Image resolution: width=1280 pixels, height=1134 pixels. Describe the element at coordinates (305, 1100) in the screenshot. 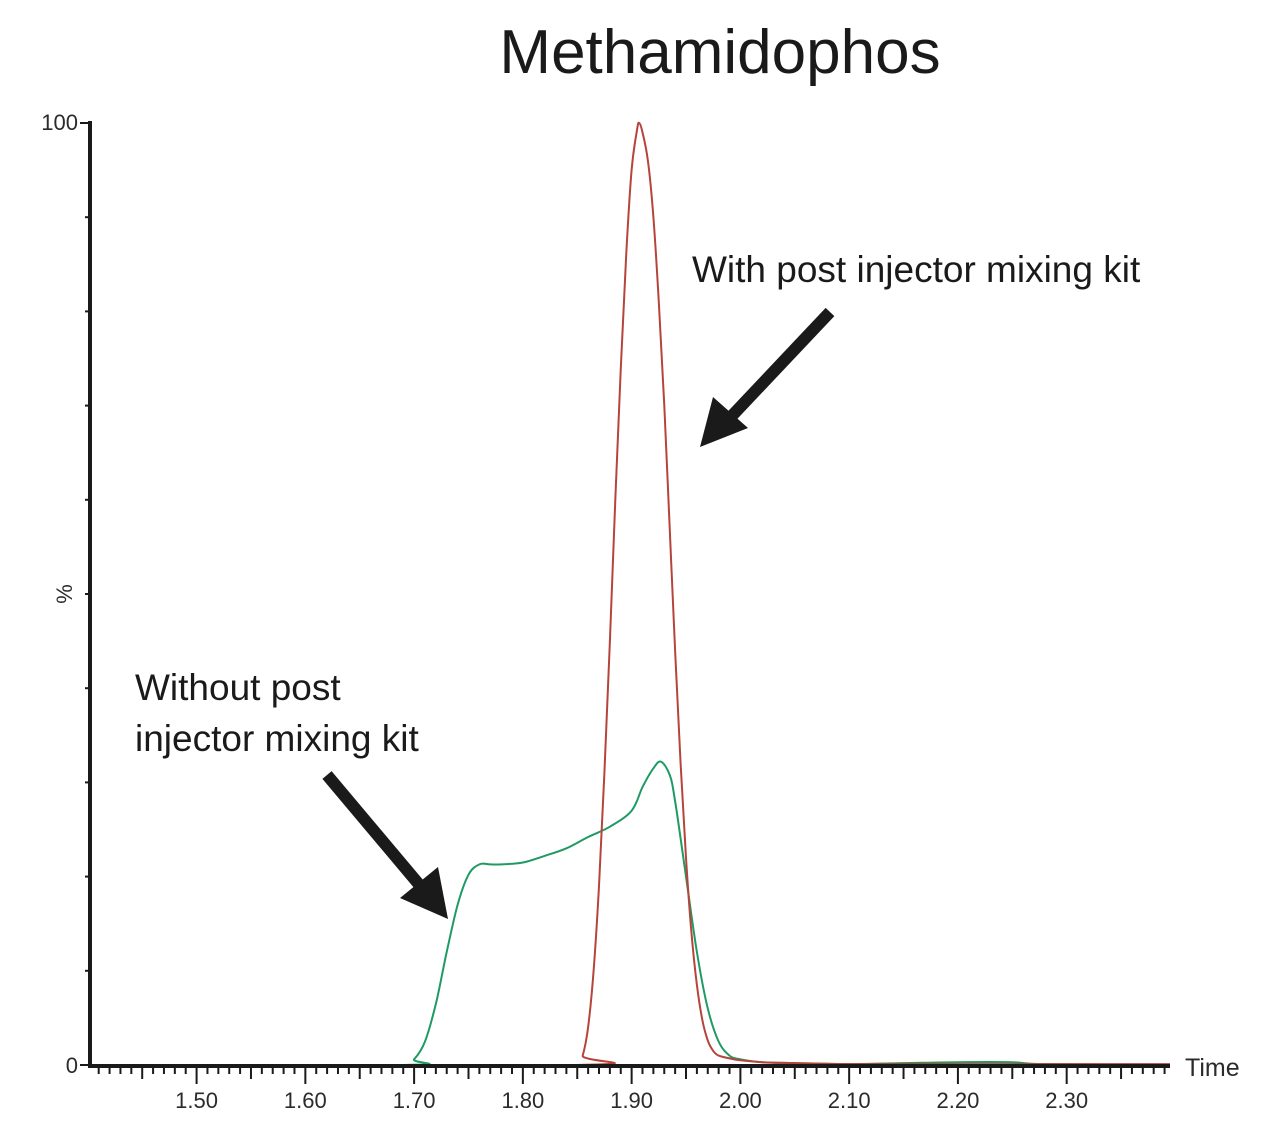

I see `x-tick-label: 1.60` at that location.